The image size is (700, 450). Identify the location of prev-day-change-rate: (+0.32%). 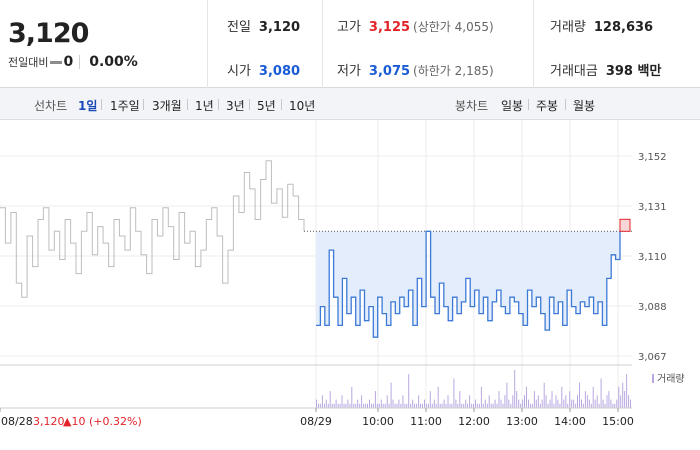
(115, 421).